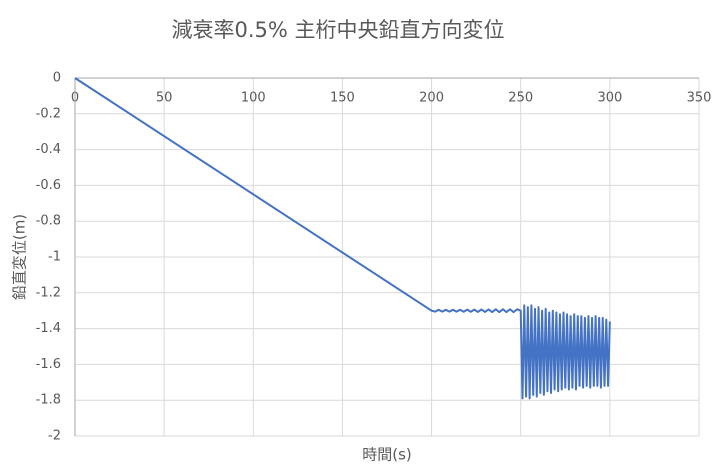 The image size is (718, 471). I want to click on y-tick-label: -0.4, so click(48, 149).